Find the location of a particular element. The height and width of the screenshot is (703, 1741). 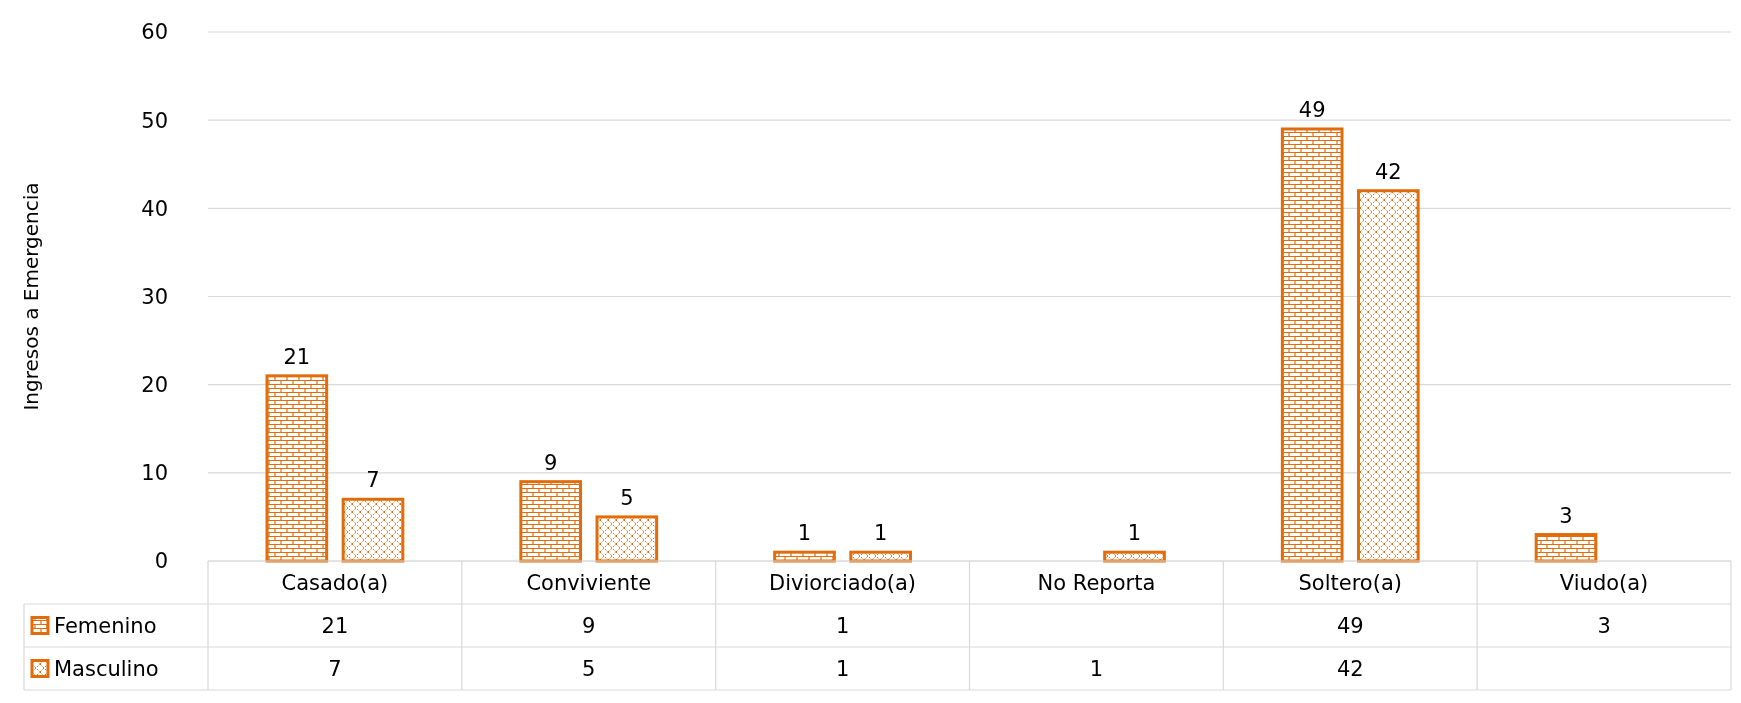

annotation: 5 is located at coordinates (627, 497).